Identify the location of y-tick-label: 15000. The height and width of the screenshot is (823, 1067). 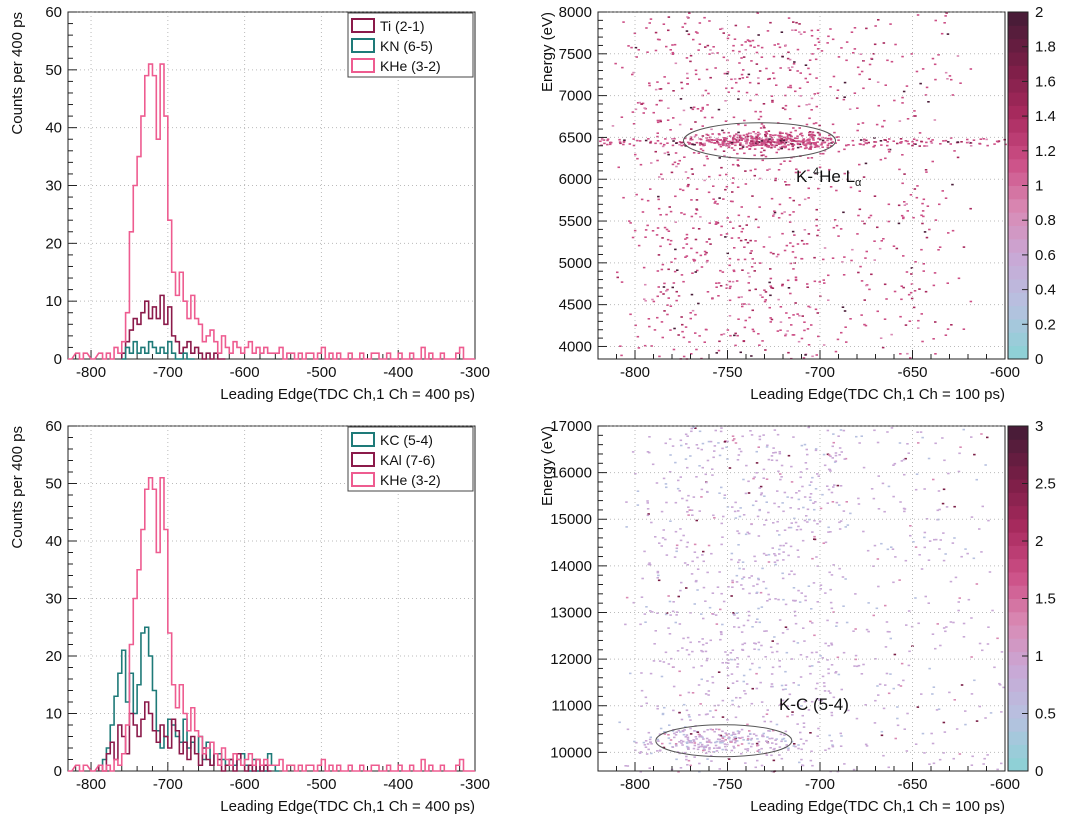
(571, 519).